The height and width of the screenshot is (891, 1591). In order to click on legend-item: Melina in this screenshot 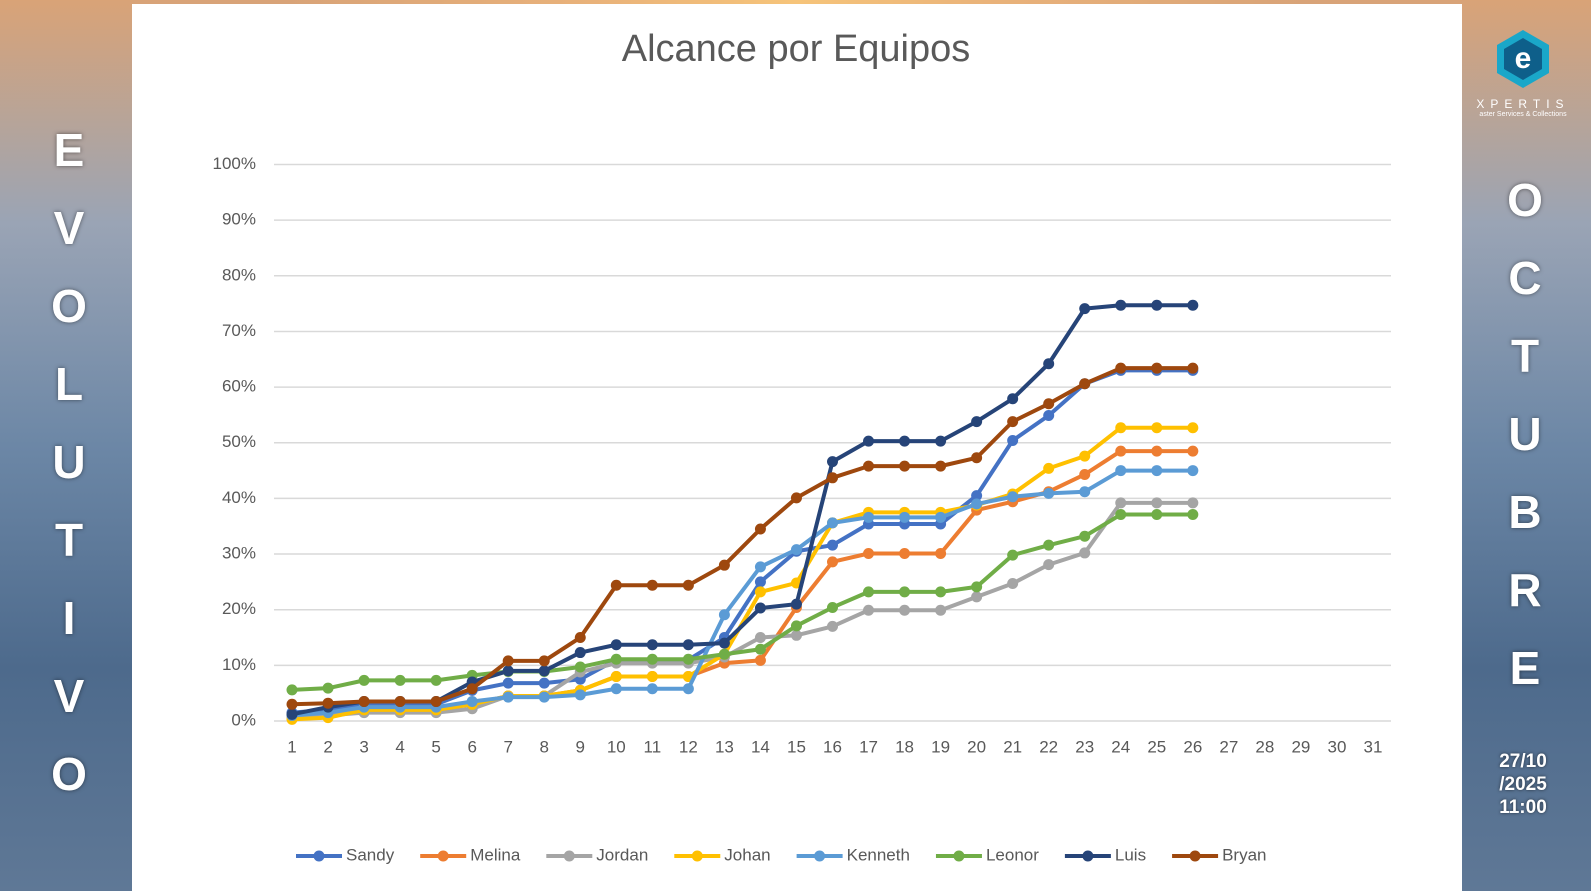, I will do `click(470, 854)`.